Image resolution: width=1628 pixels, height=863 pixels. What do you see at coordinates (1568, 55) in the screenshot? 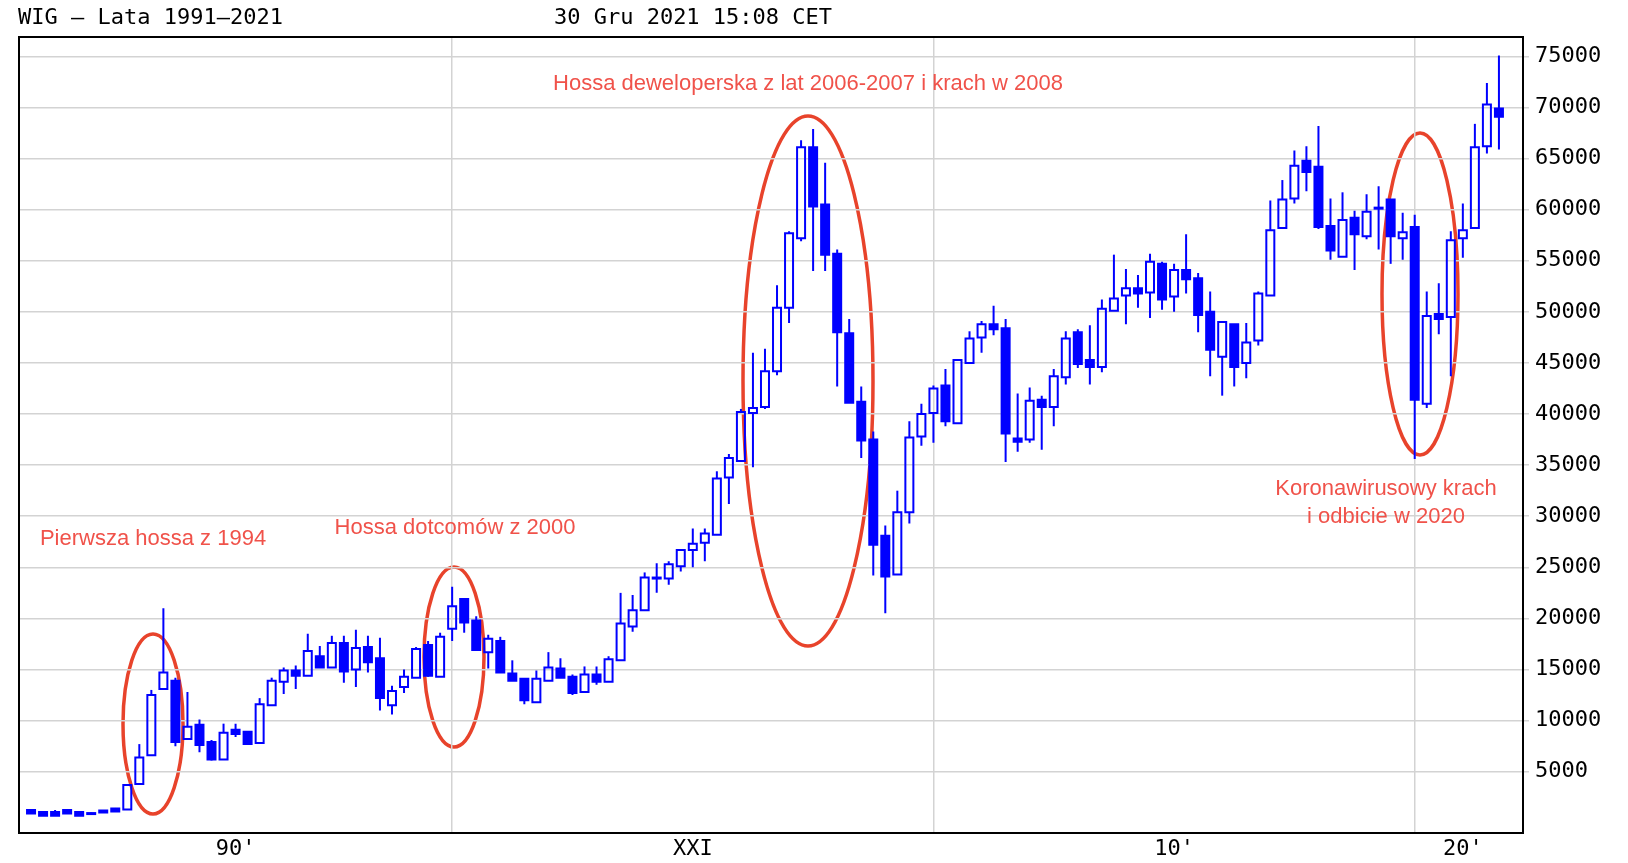
I see `y-tick-label: 75000` at bounding box center [1568, 55].